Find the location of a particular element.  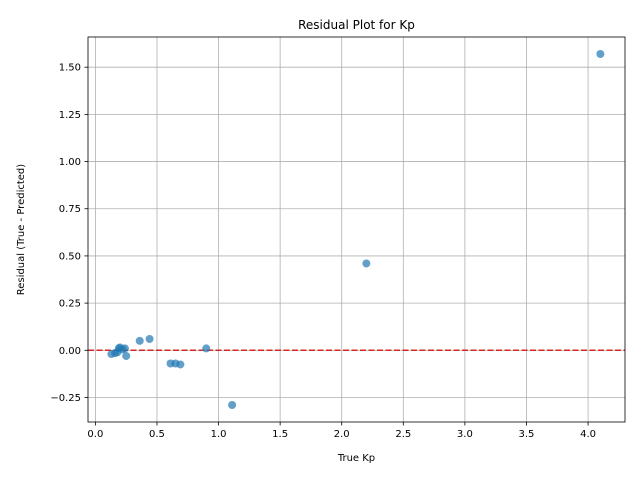

y-tick-label: 1.00 is located at coordinates (70, 162).